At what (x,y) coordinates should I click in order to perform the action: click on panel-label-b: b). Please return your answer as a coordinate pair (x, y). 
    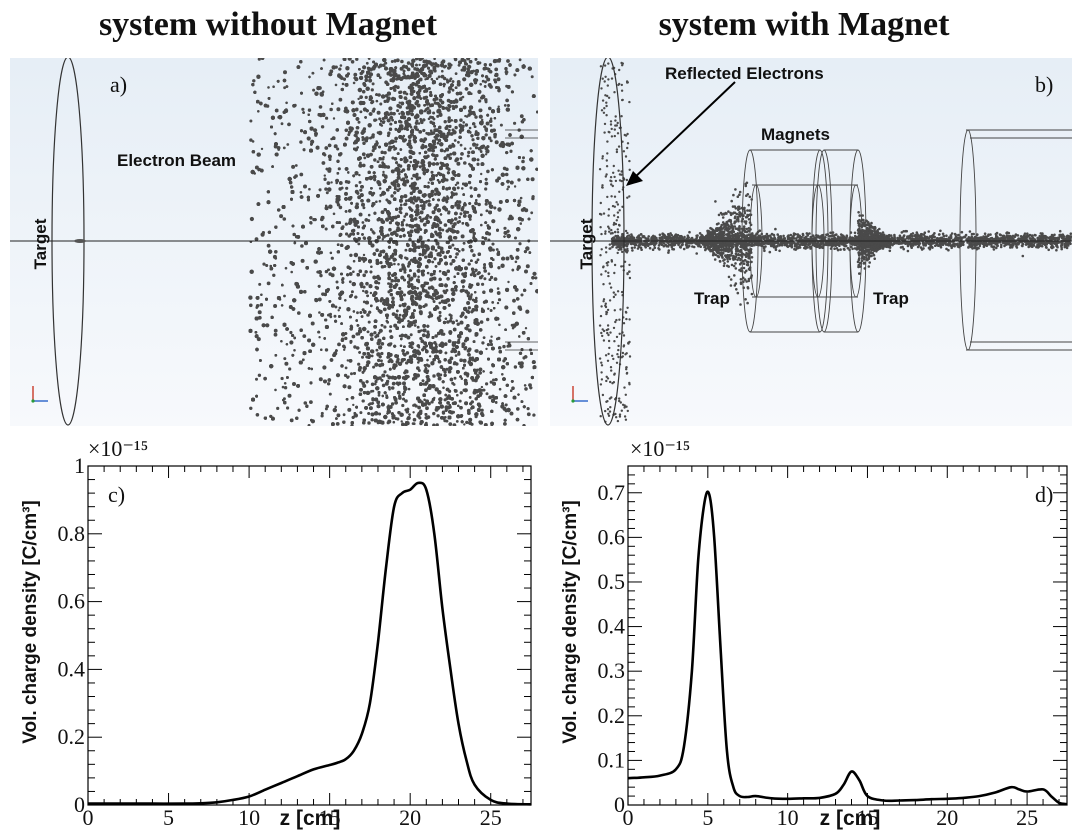
    Looking at the image, I should click on (1044, 84).